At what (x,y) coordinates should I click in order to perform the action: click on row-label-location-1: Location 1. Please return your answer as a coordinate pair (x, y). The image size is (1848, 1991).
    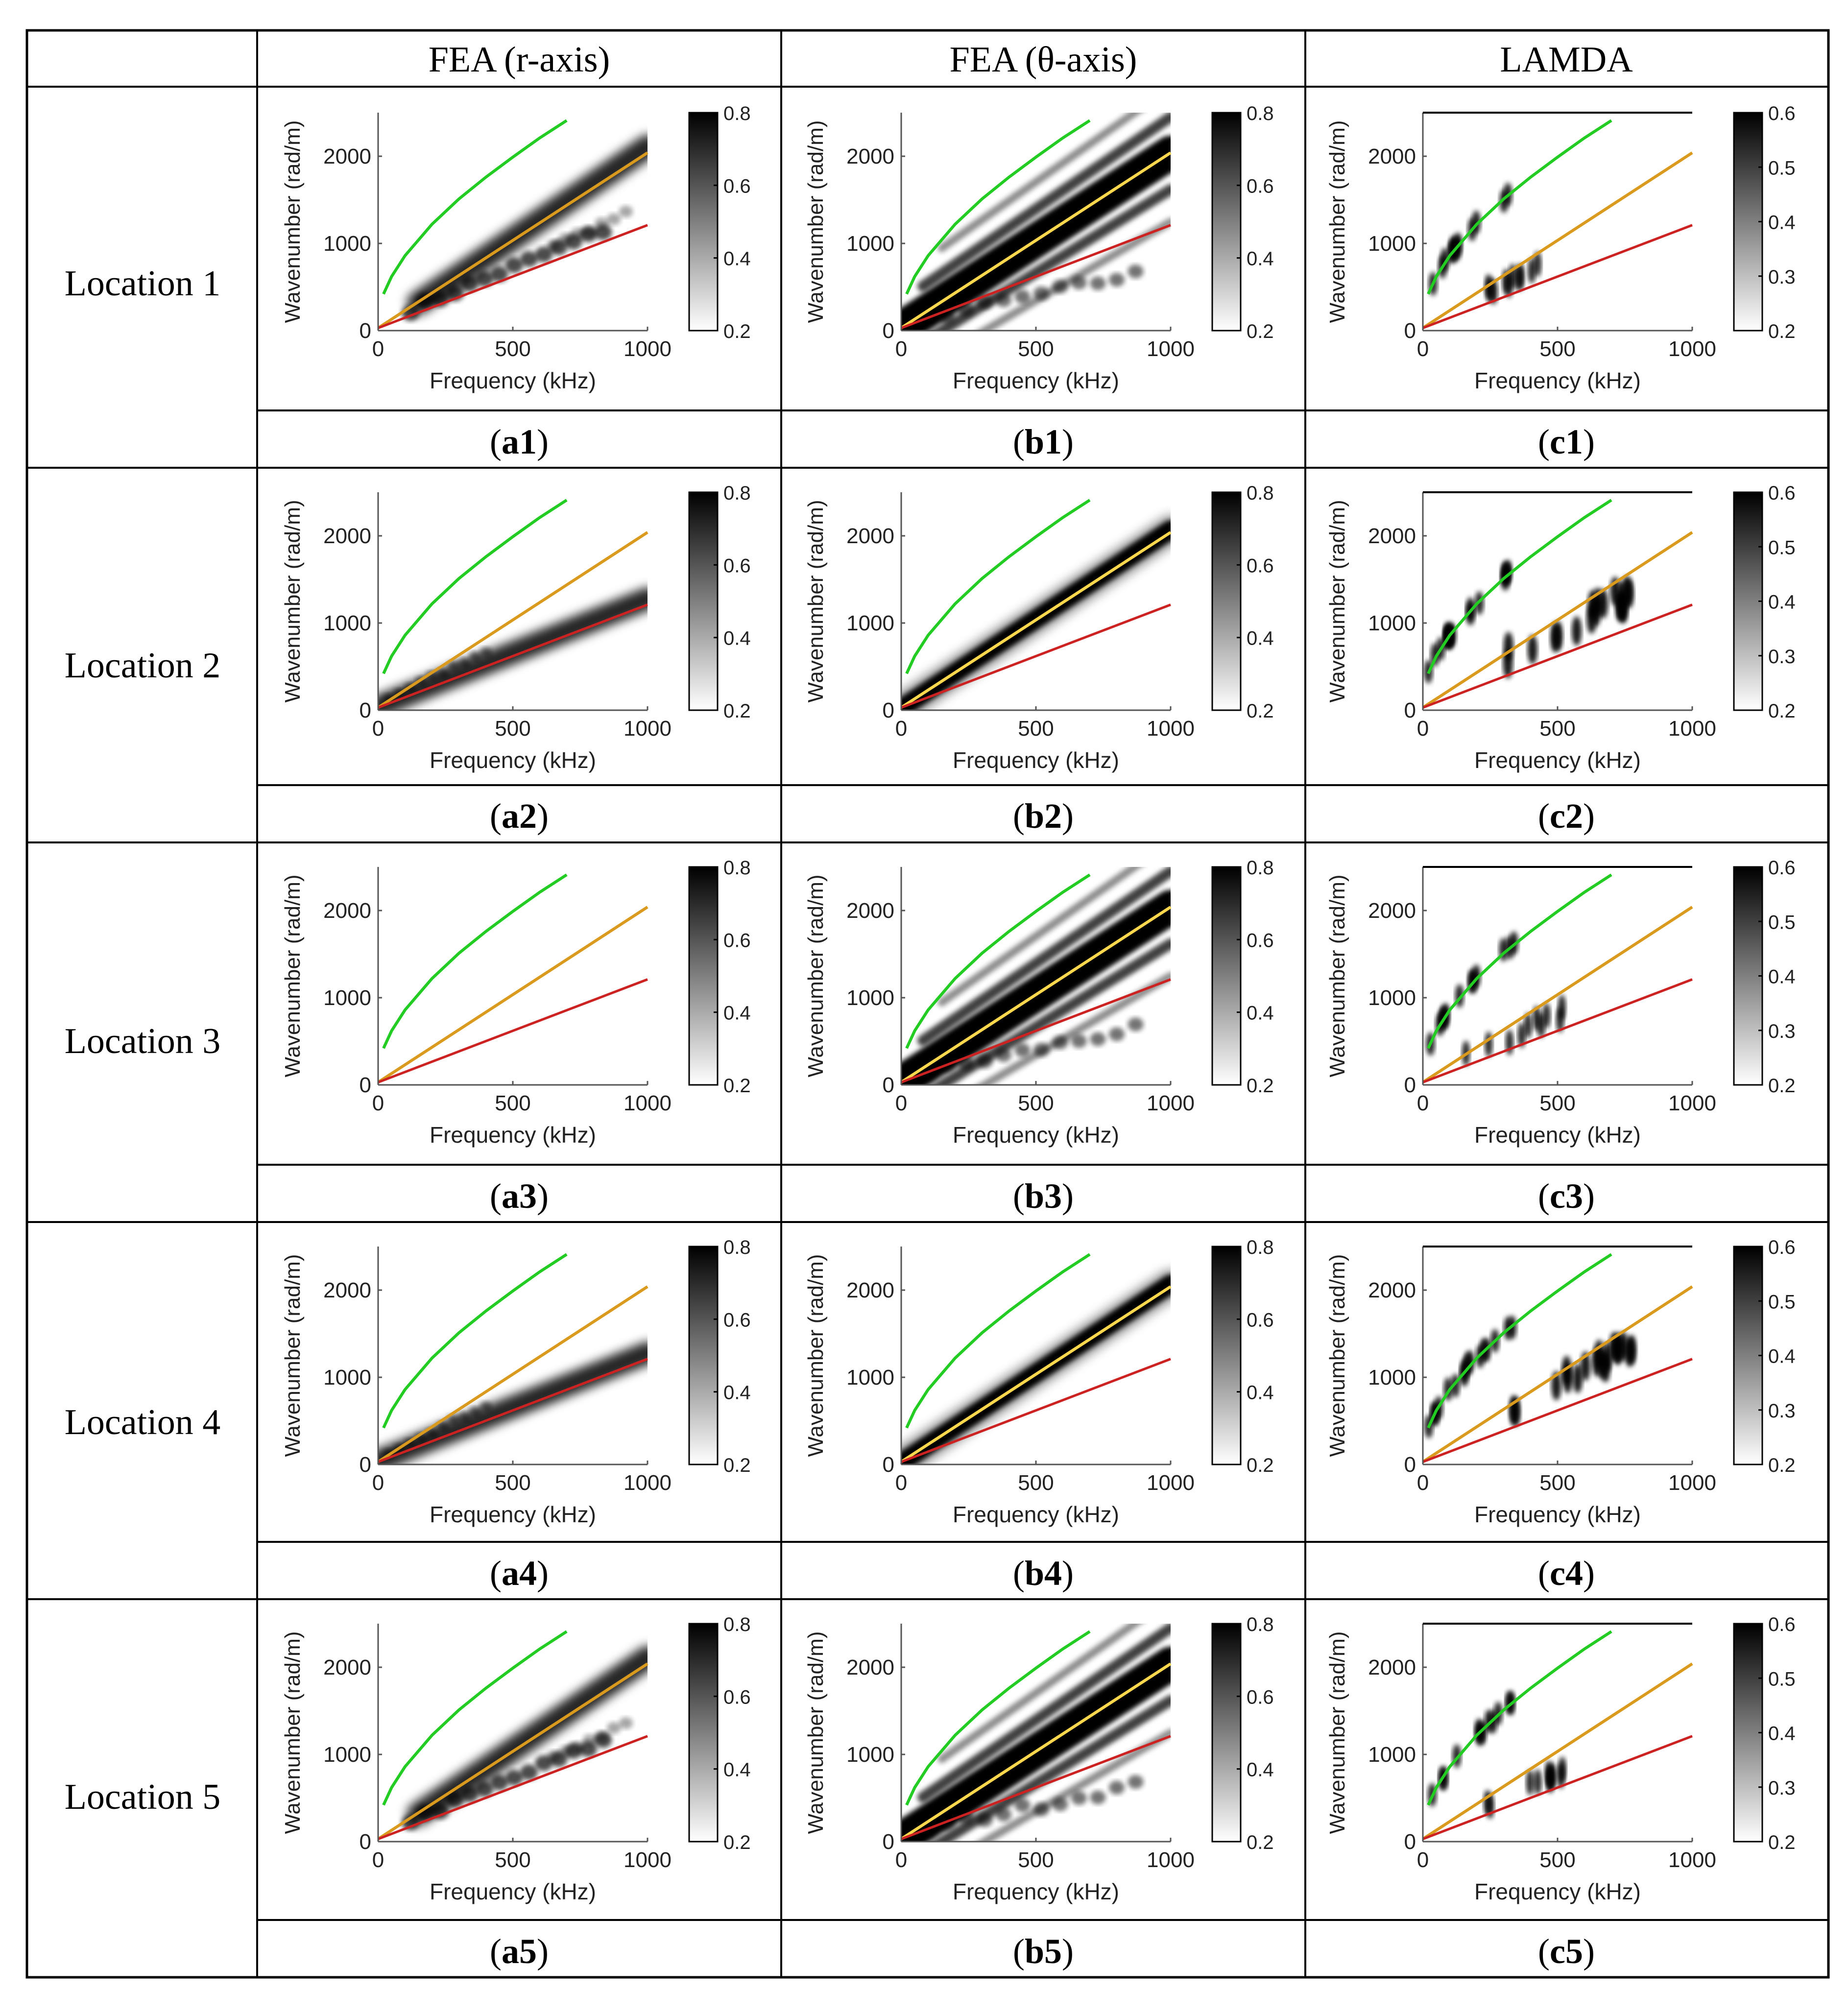
    Looking at the image, I should click on (143, 284).